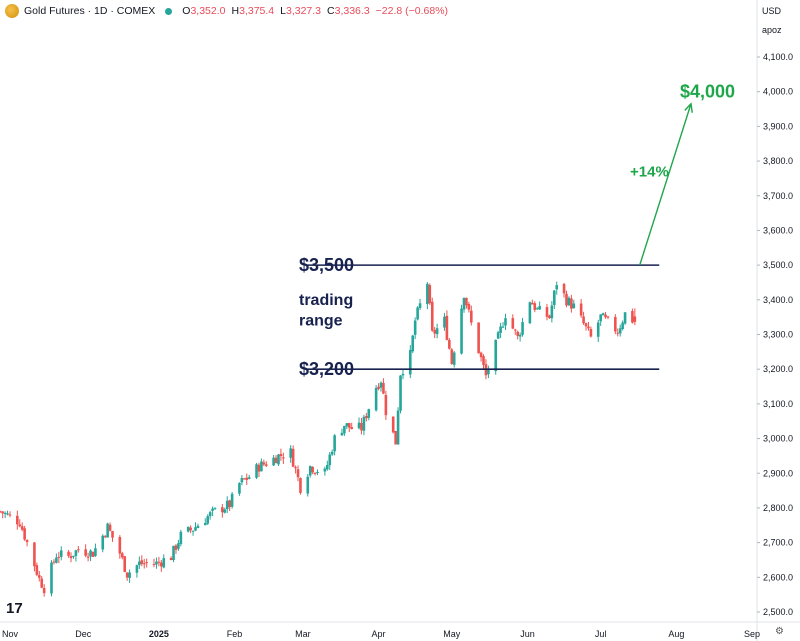  I want to click on time-tick-label: Aug, so click(676, 634).